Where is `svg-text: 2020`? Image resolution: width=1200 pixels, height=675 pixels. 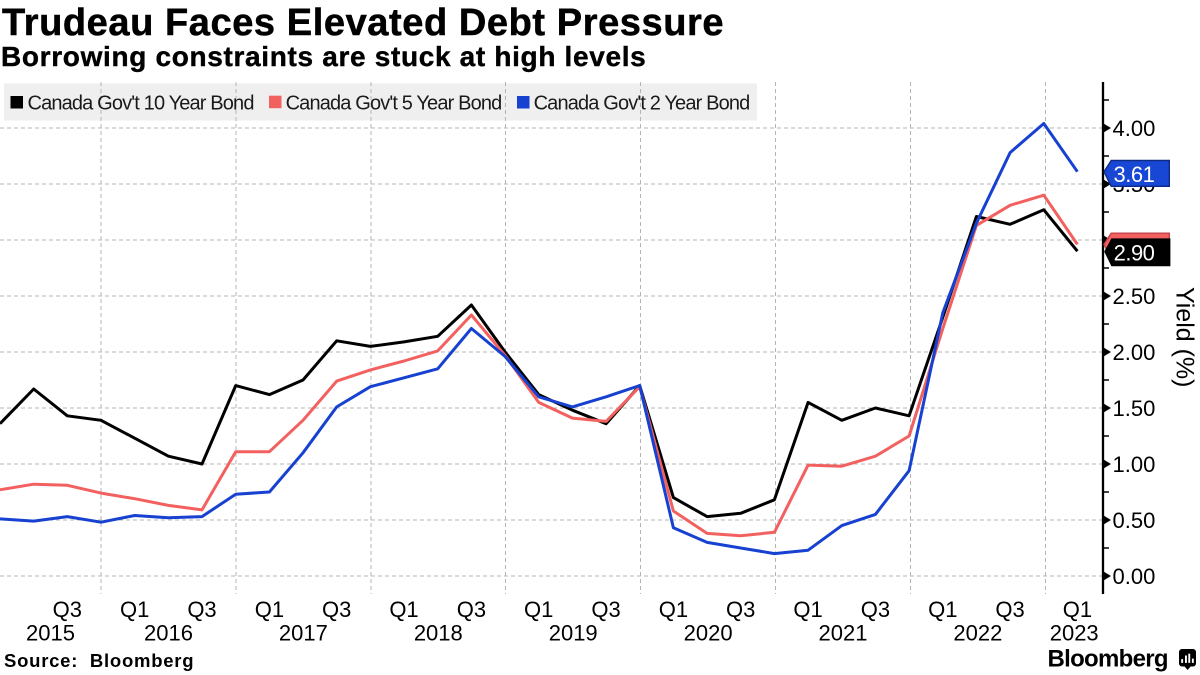 svg-text: 2020 is located at coordinates (708, 633).